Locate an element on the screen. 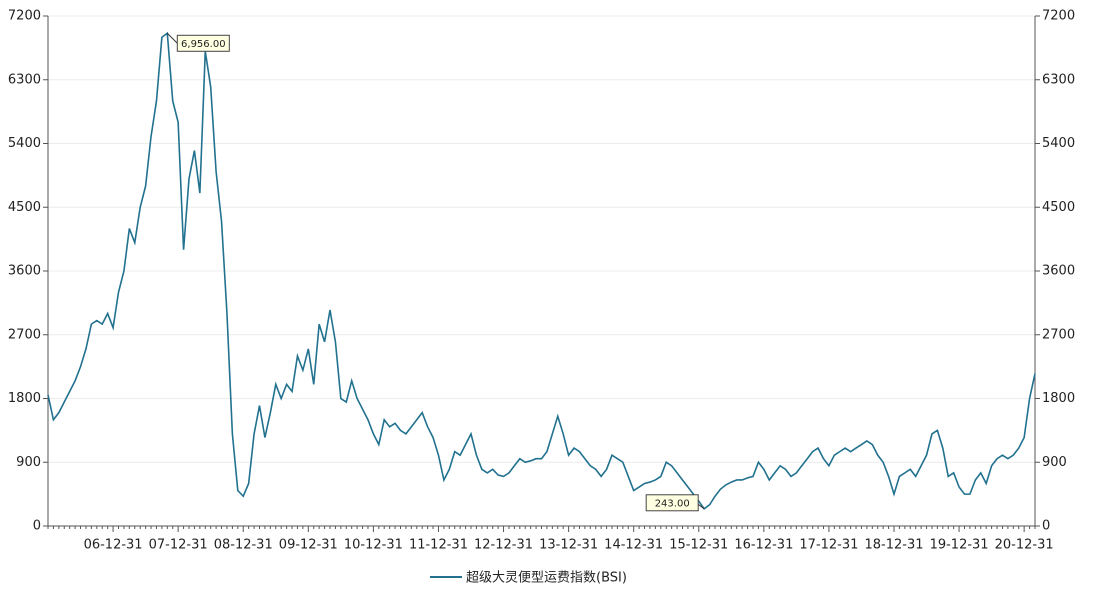 This screenshot has height=595, width=1095. x-tick-label: 17-12-31 is located at coordinates (828, 545).